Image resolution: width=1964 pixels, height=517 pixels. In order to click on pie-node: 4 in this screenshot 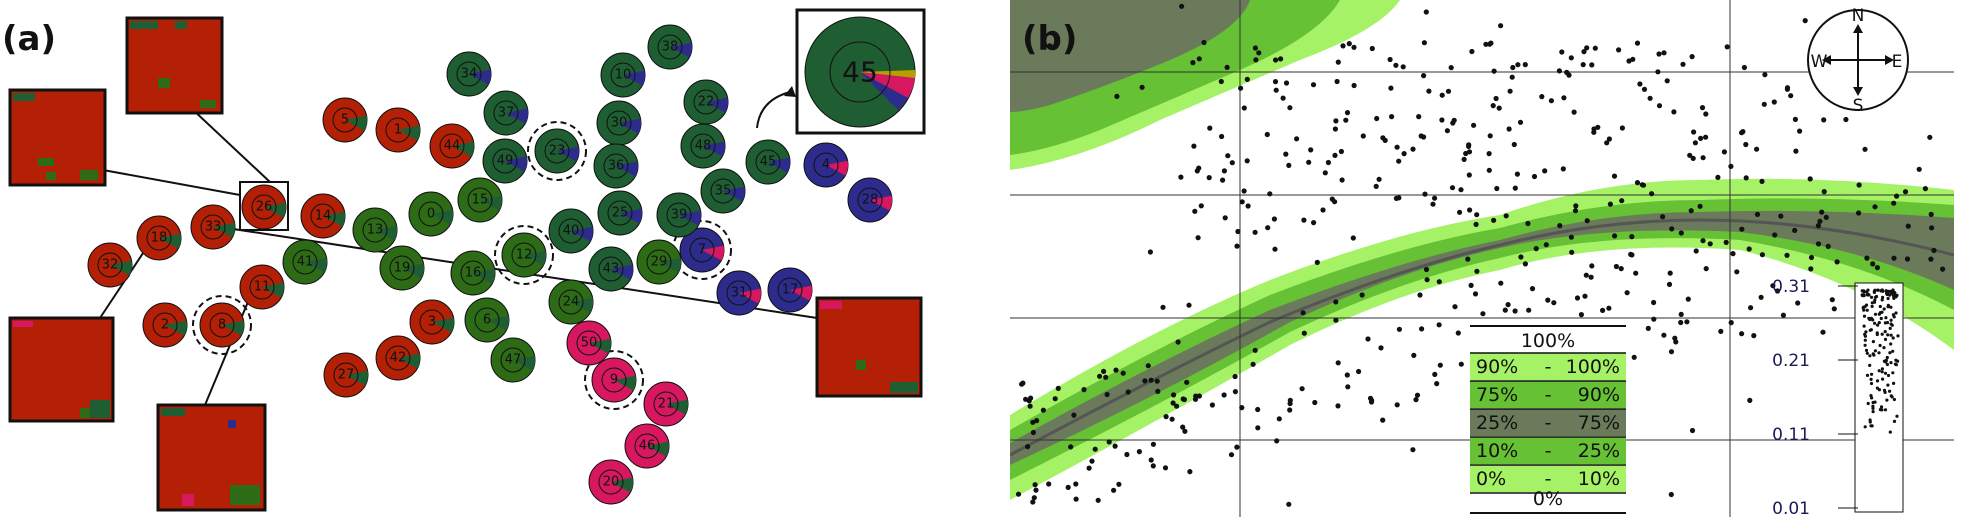, I will do `click(826, 165)`.